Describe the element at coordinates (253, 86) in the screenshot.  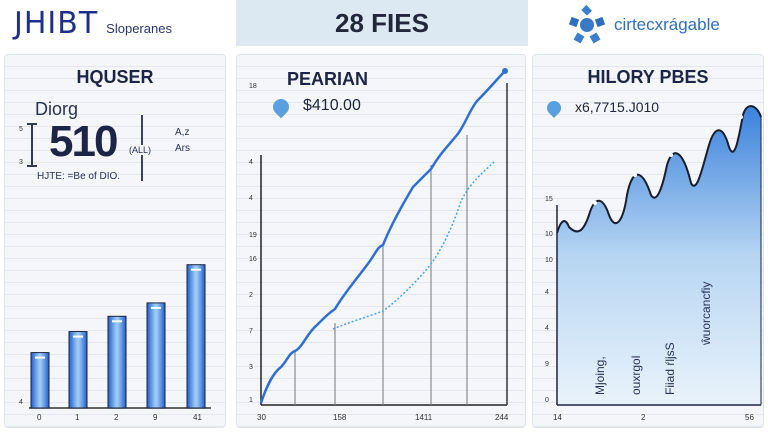
I see `tick-label: 18` at that location.